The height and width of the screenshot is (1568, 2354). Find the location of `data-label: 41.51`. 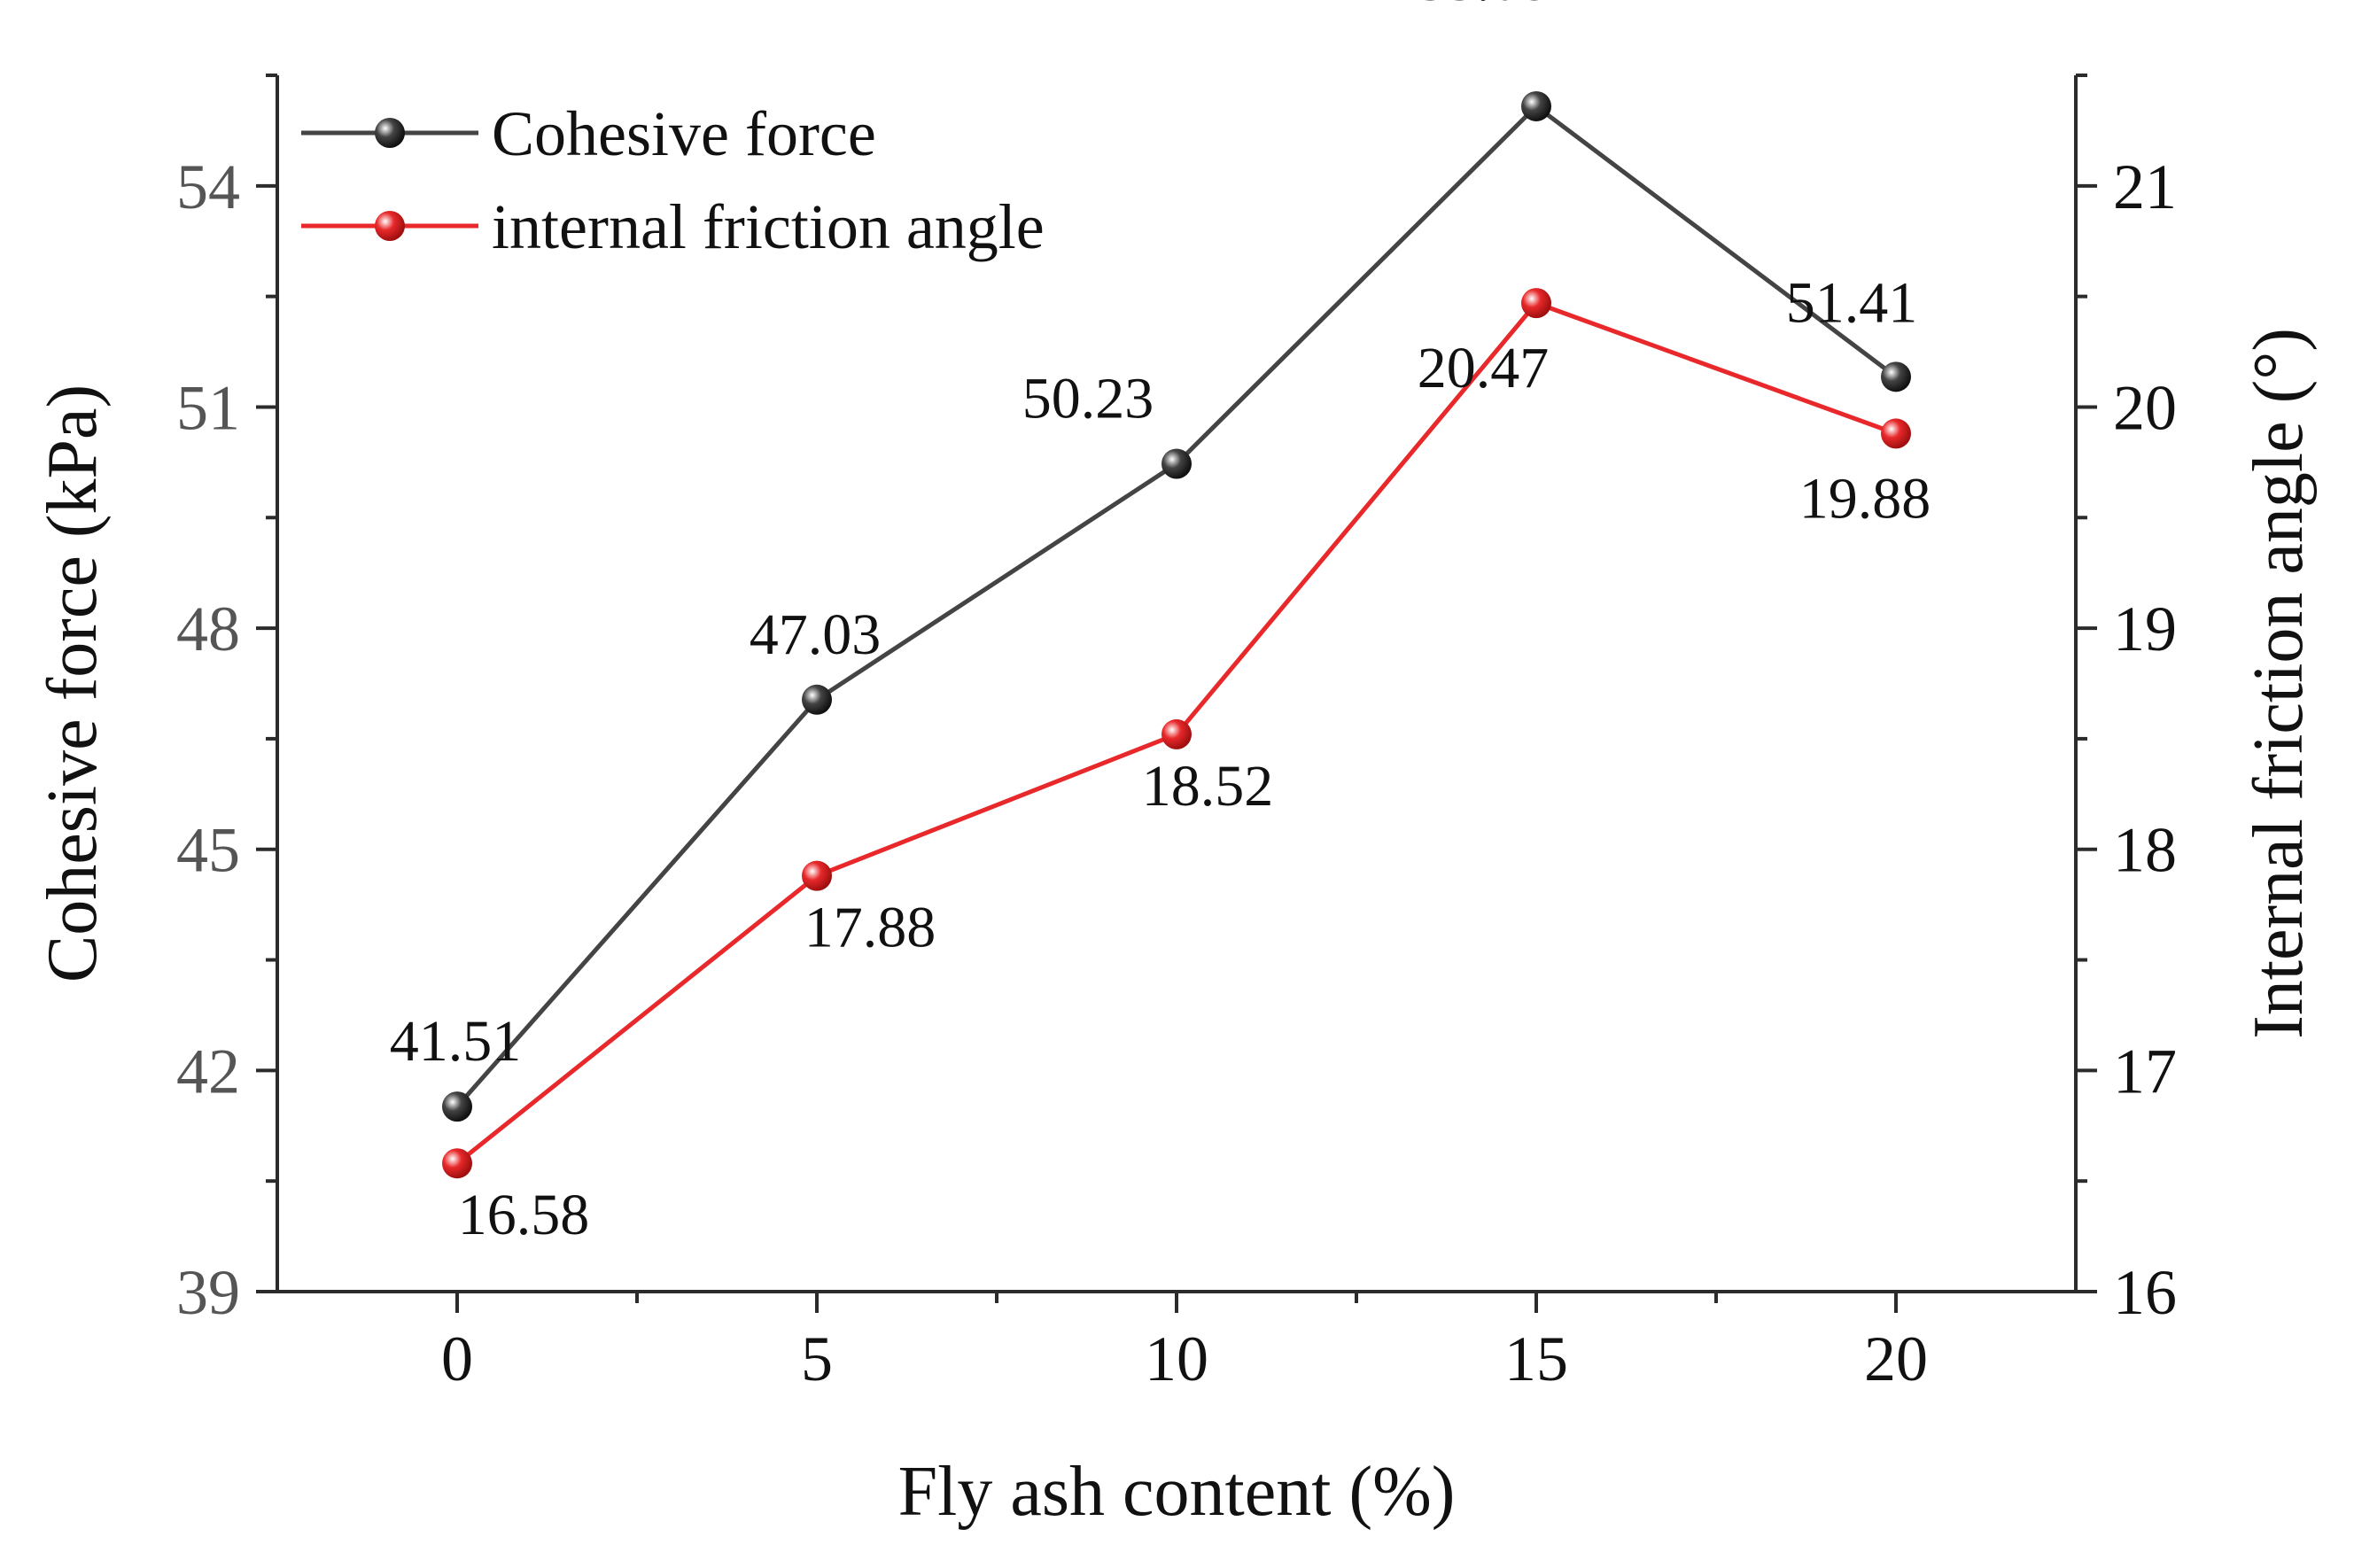

data-label: 41.51 is located at coordinates (456, 1041).